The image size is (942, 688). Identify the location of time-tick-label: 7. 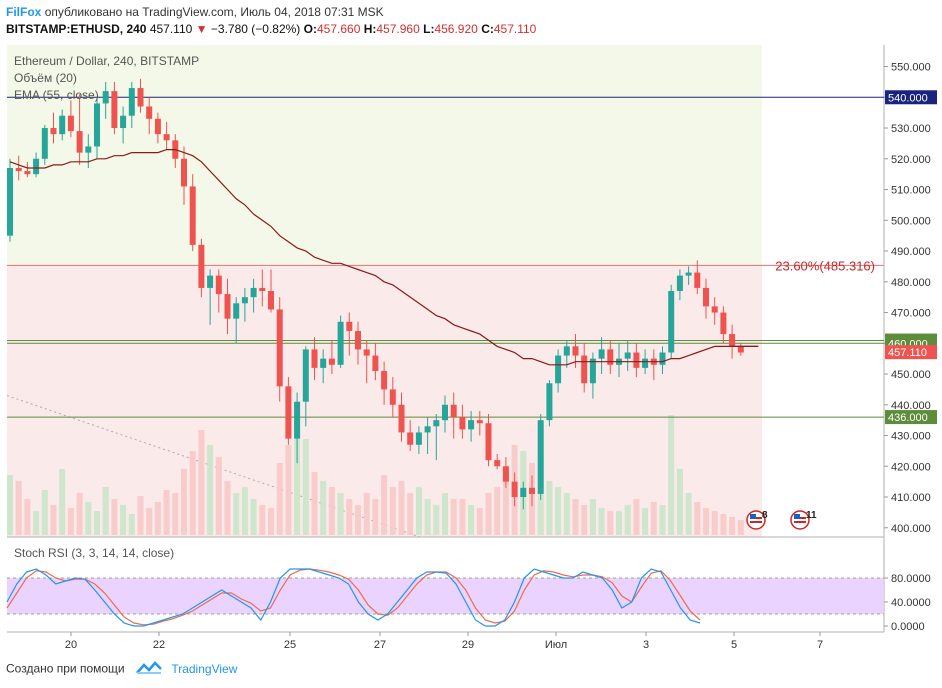
(820, 645).